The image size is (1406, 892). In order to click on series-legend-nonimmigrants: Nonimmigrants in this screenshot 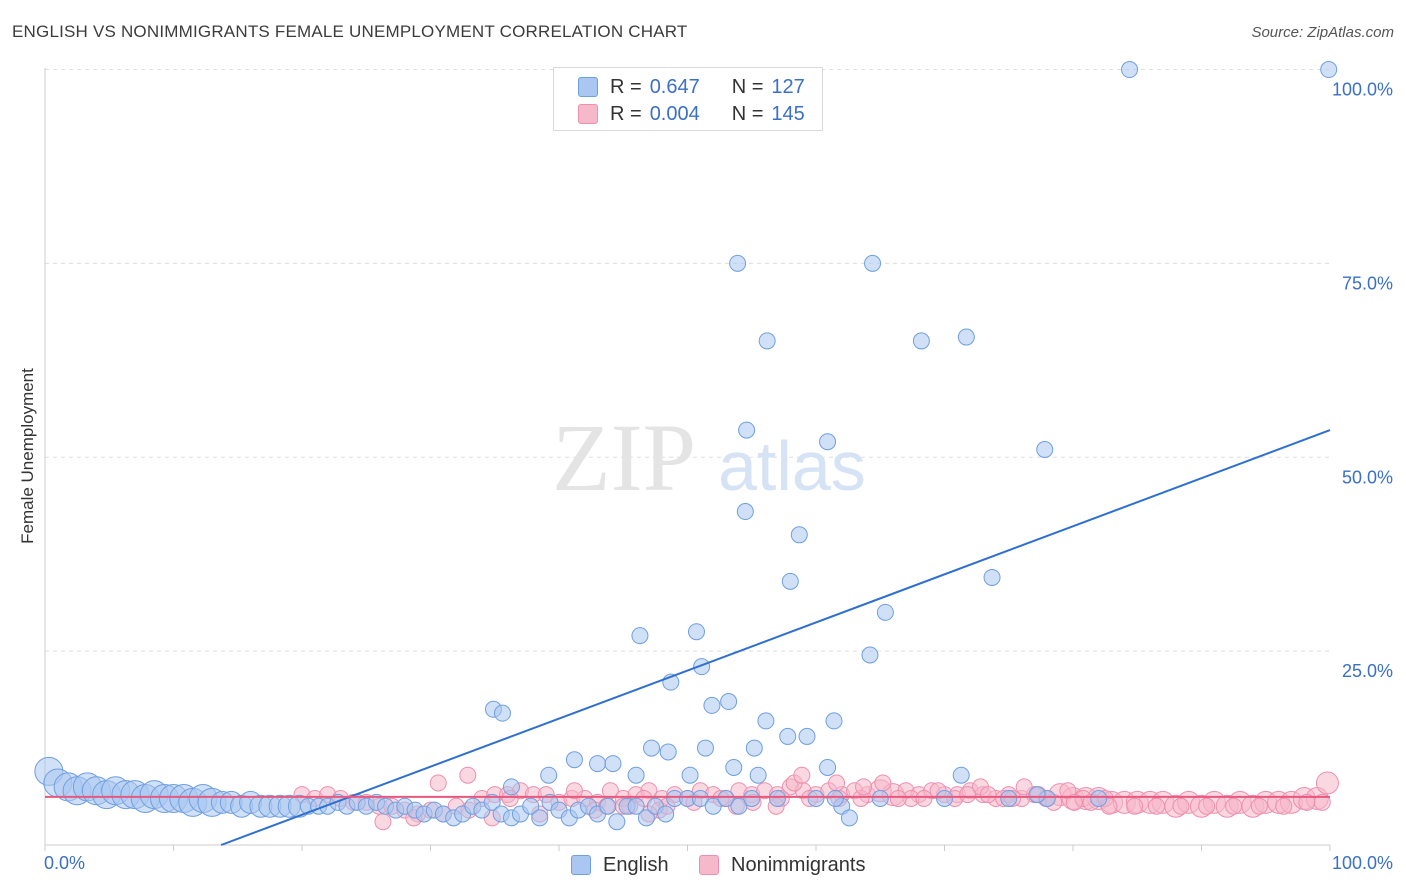, I will do `click(782, 865)`.